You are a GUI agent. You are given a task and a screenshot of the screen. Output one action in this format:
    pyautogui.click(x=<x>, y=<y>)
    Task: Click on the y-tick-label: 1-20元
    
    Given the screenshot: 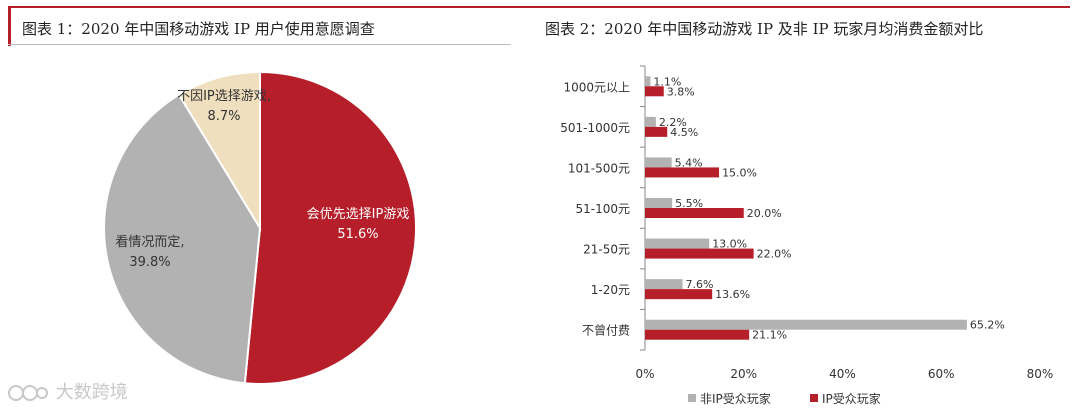 What is the action you would take?
    pyautogui.click(x=610, y=290)
    